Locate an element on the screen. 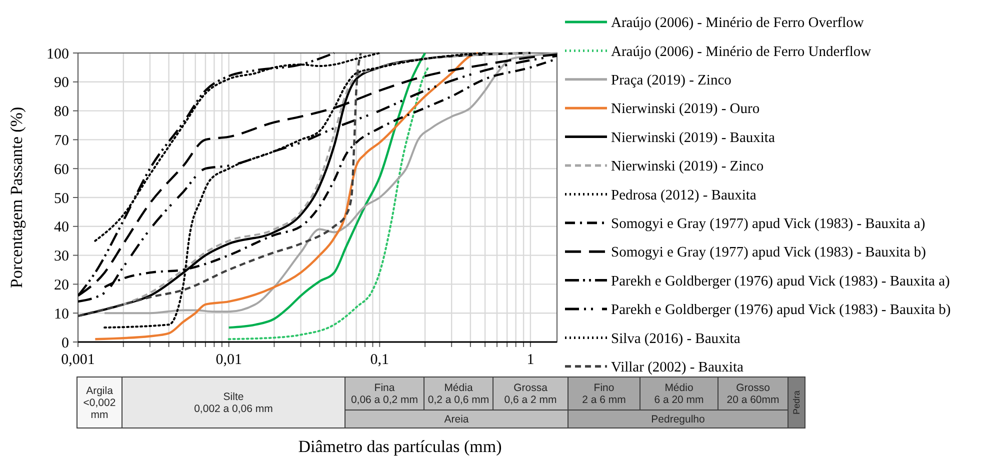  y-tick-label: 70 is located at coordinates (61, 140).